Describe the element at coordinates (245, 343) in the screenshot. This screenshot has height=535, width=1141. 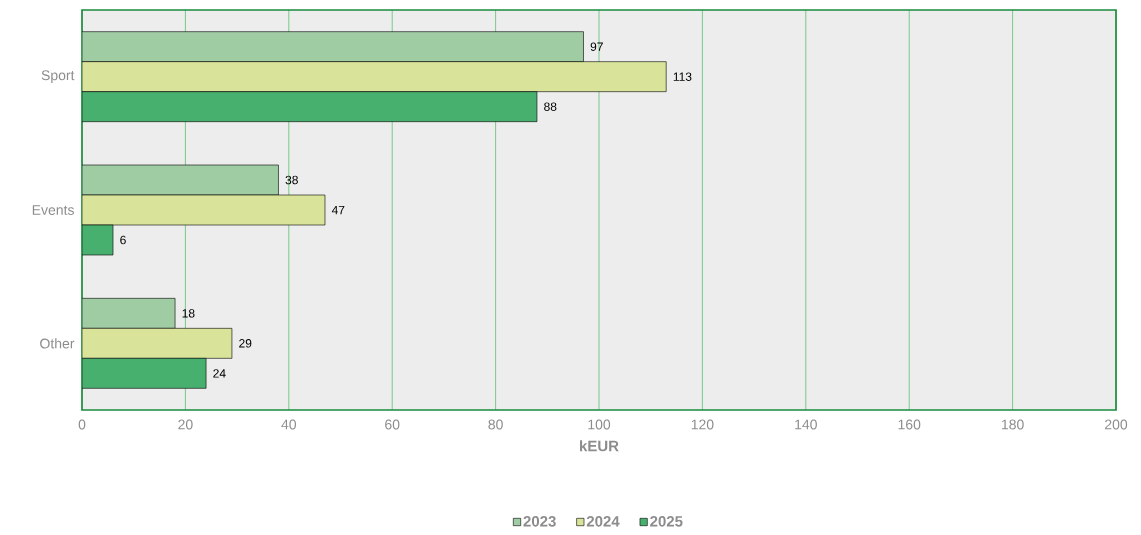
I see `data-label: 29` at that location.